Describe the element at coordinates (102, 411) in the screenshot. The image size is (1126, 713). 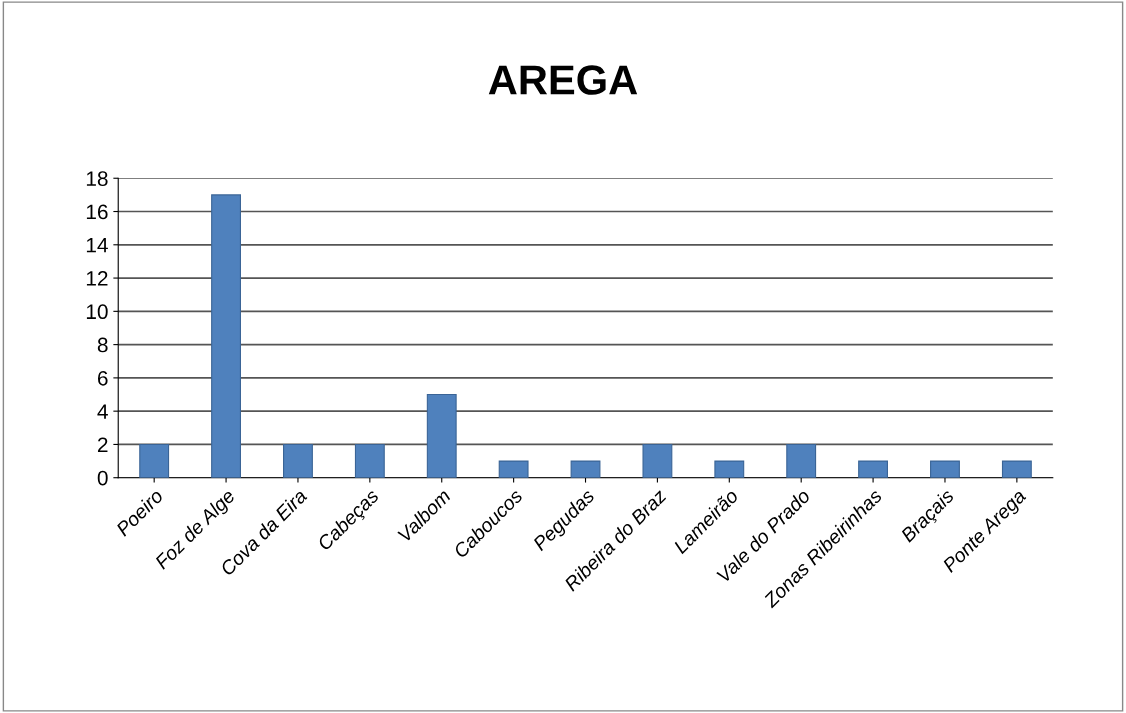
I see `y-tick-label: 4` at that location.